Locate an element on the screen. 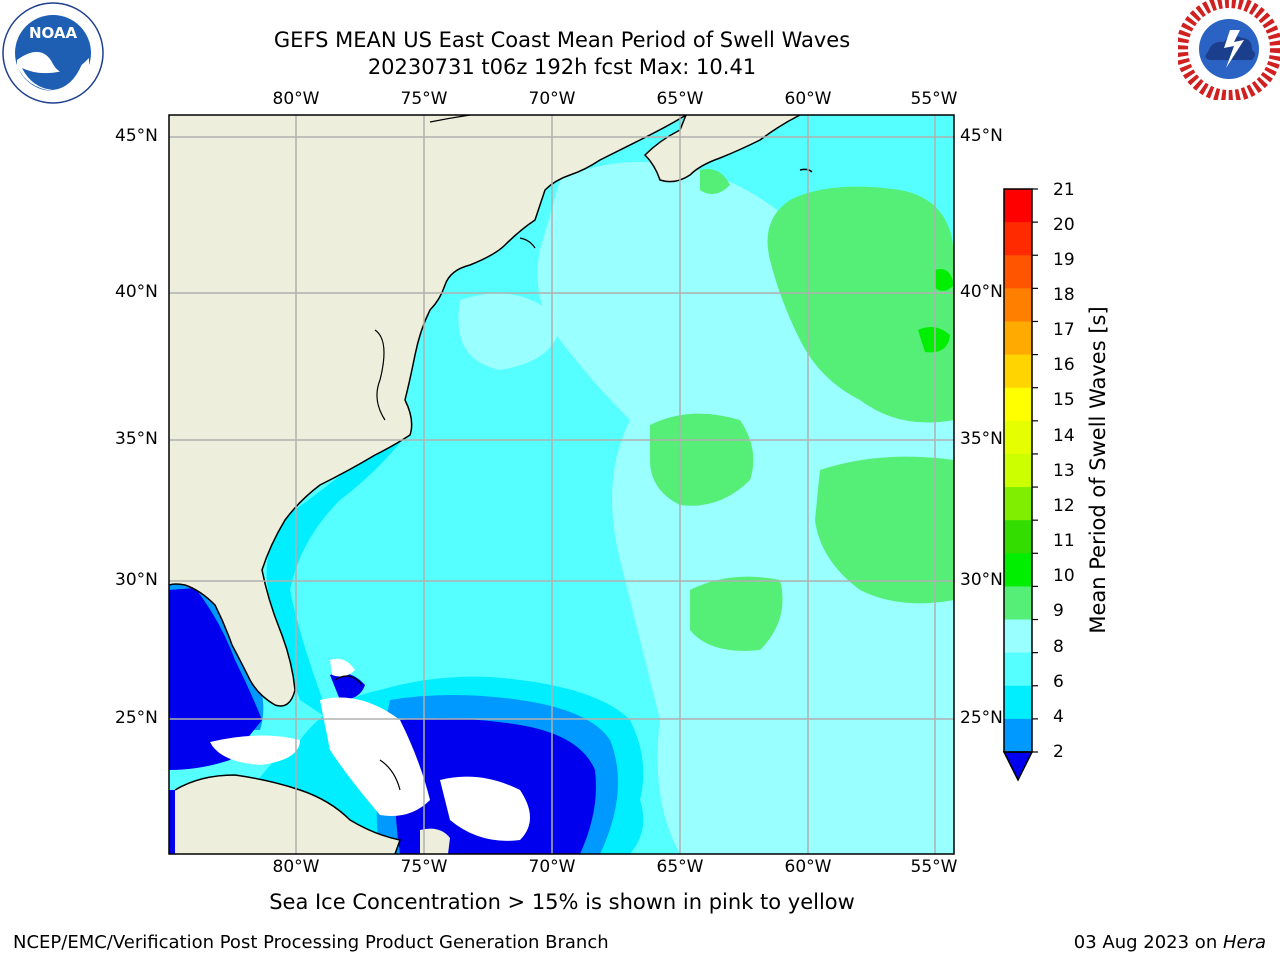 This screenshot has width=1280, height=960. lon-label-bottom: 65°W is located at coordinates (680, 867).